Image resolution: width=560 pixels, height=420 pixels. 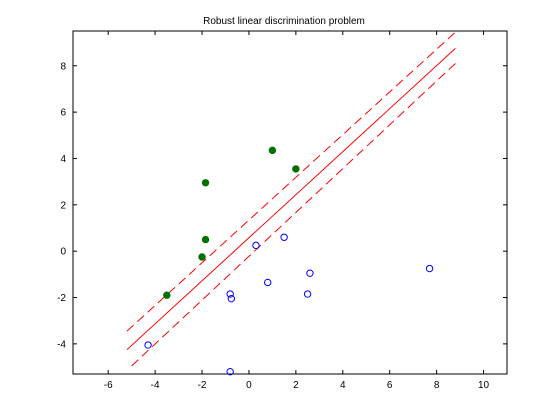 I want to click on x-tick-label: -6, so click(x=108, y=385).